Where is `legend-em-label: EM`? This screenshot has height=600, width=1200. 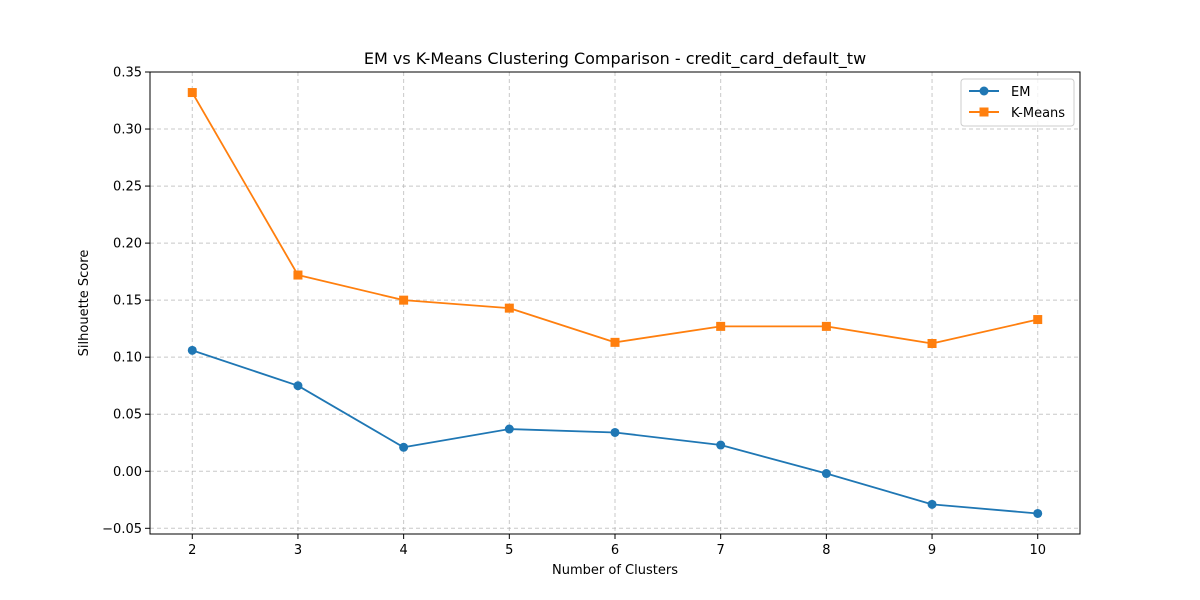 legend-em-label: EM is located at coordinates (1020, 92).